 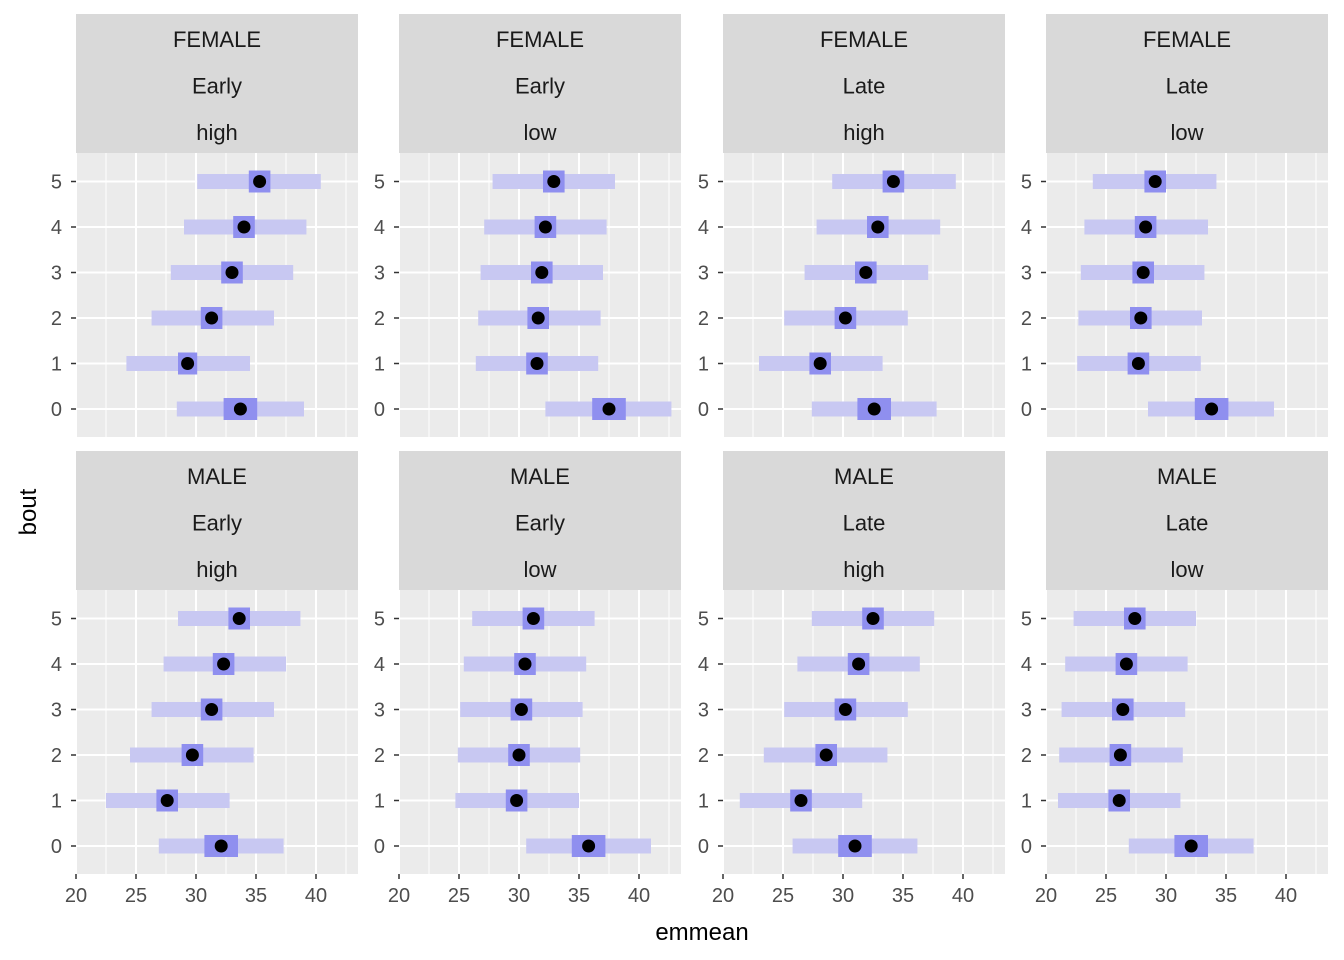 I want to click on x-axis-title: emmean, so click(x=701, y=932).